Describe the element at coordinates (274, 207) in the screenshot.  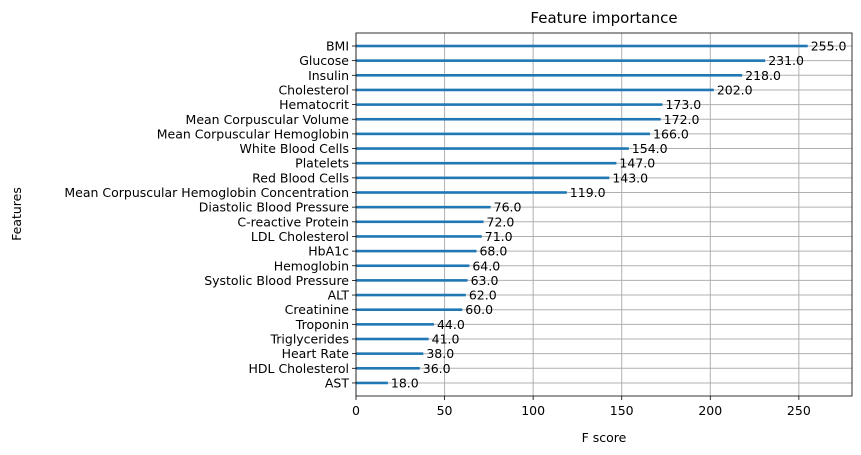
I see `y-tick-label: Diastolic Blood Pressure` at that location.